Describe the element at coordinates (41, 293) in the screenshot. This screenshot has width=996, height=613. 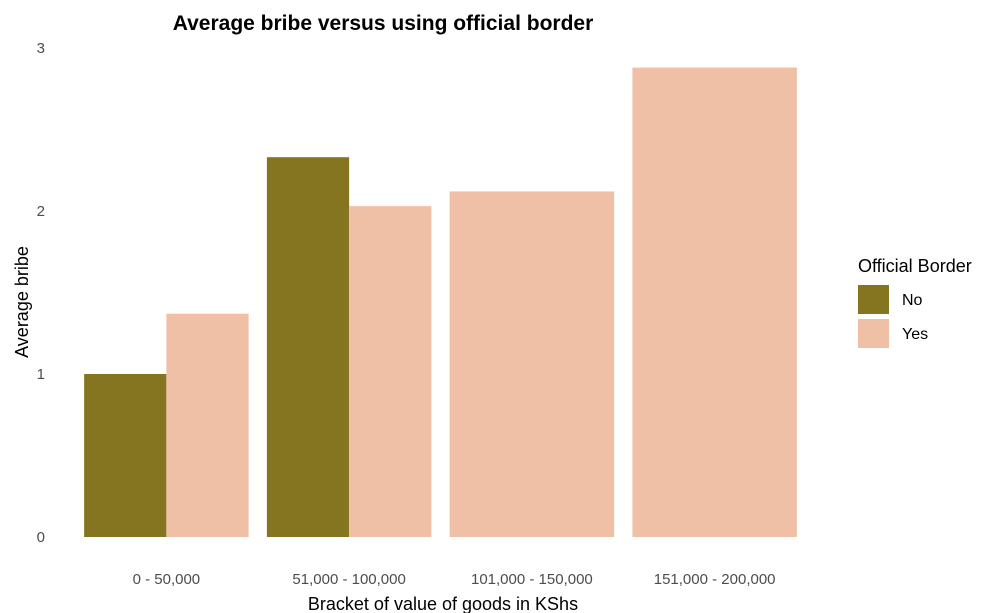
I see `y-axis-ticks: 0 1 2 3` at that location.